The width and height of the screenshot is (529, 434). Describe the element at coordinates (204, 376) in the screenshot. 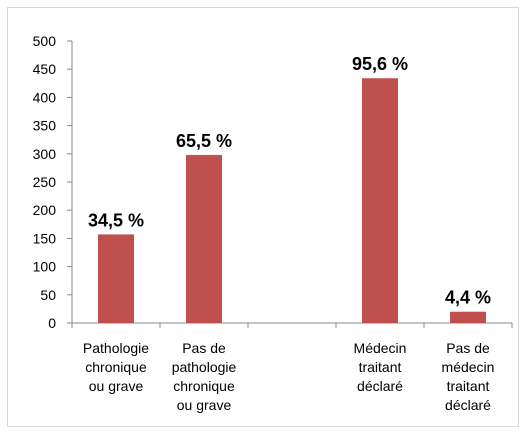

I see `x-tick-label: Pas de pathologie chronique ou grave` at that location.